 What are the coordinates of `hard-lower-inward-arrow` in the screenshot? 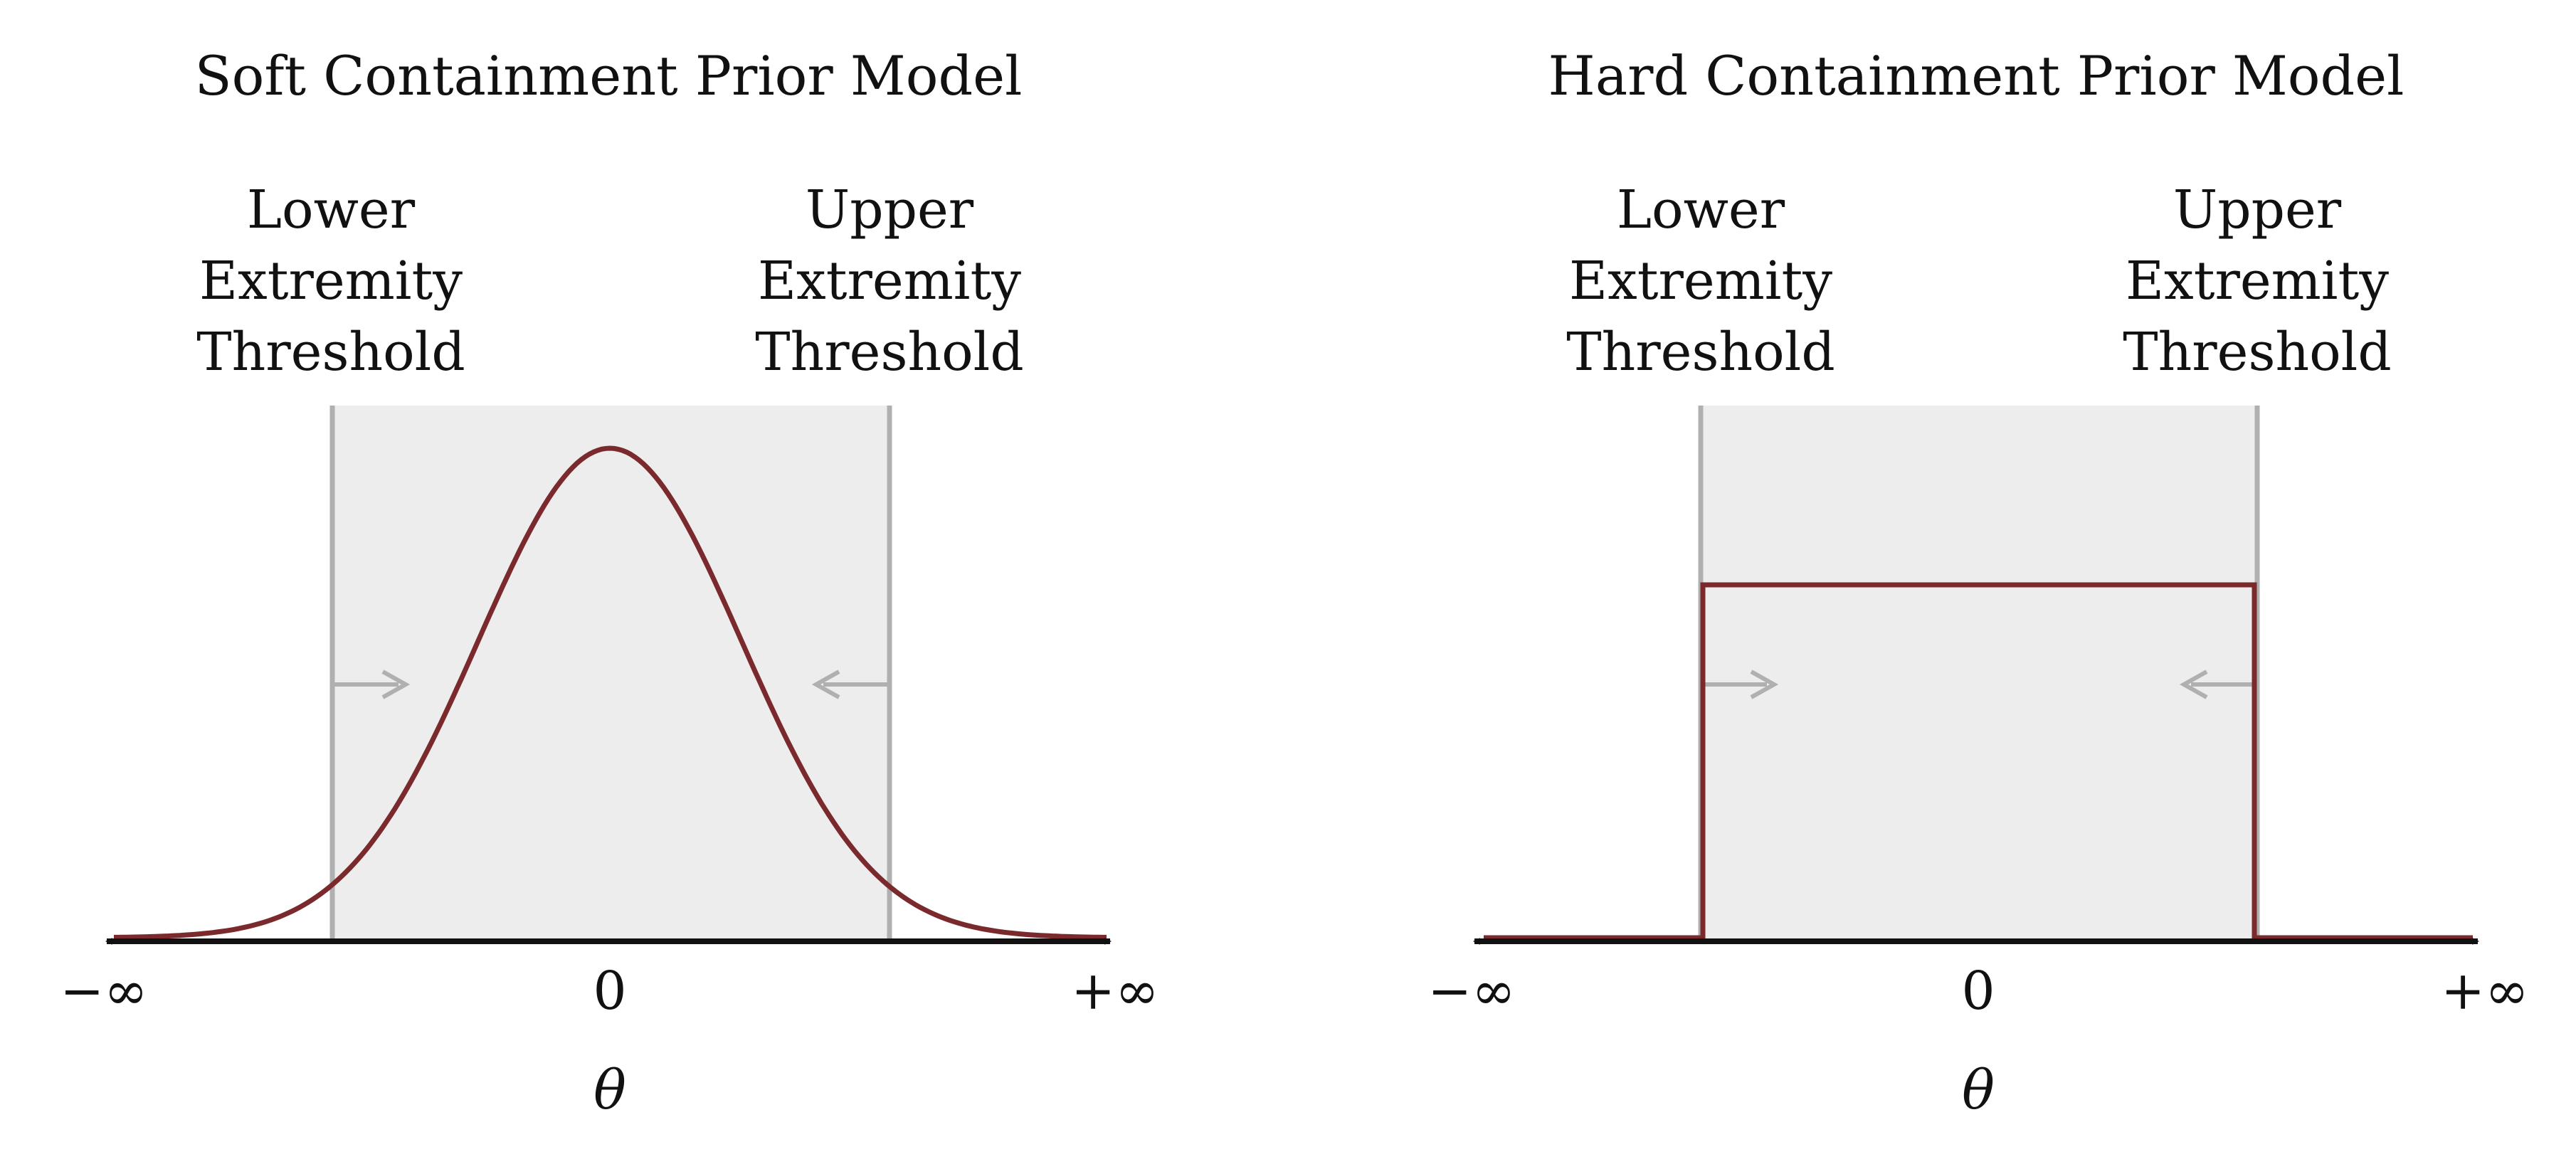 It's located at (1740, 684).